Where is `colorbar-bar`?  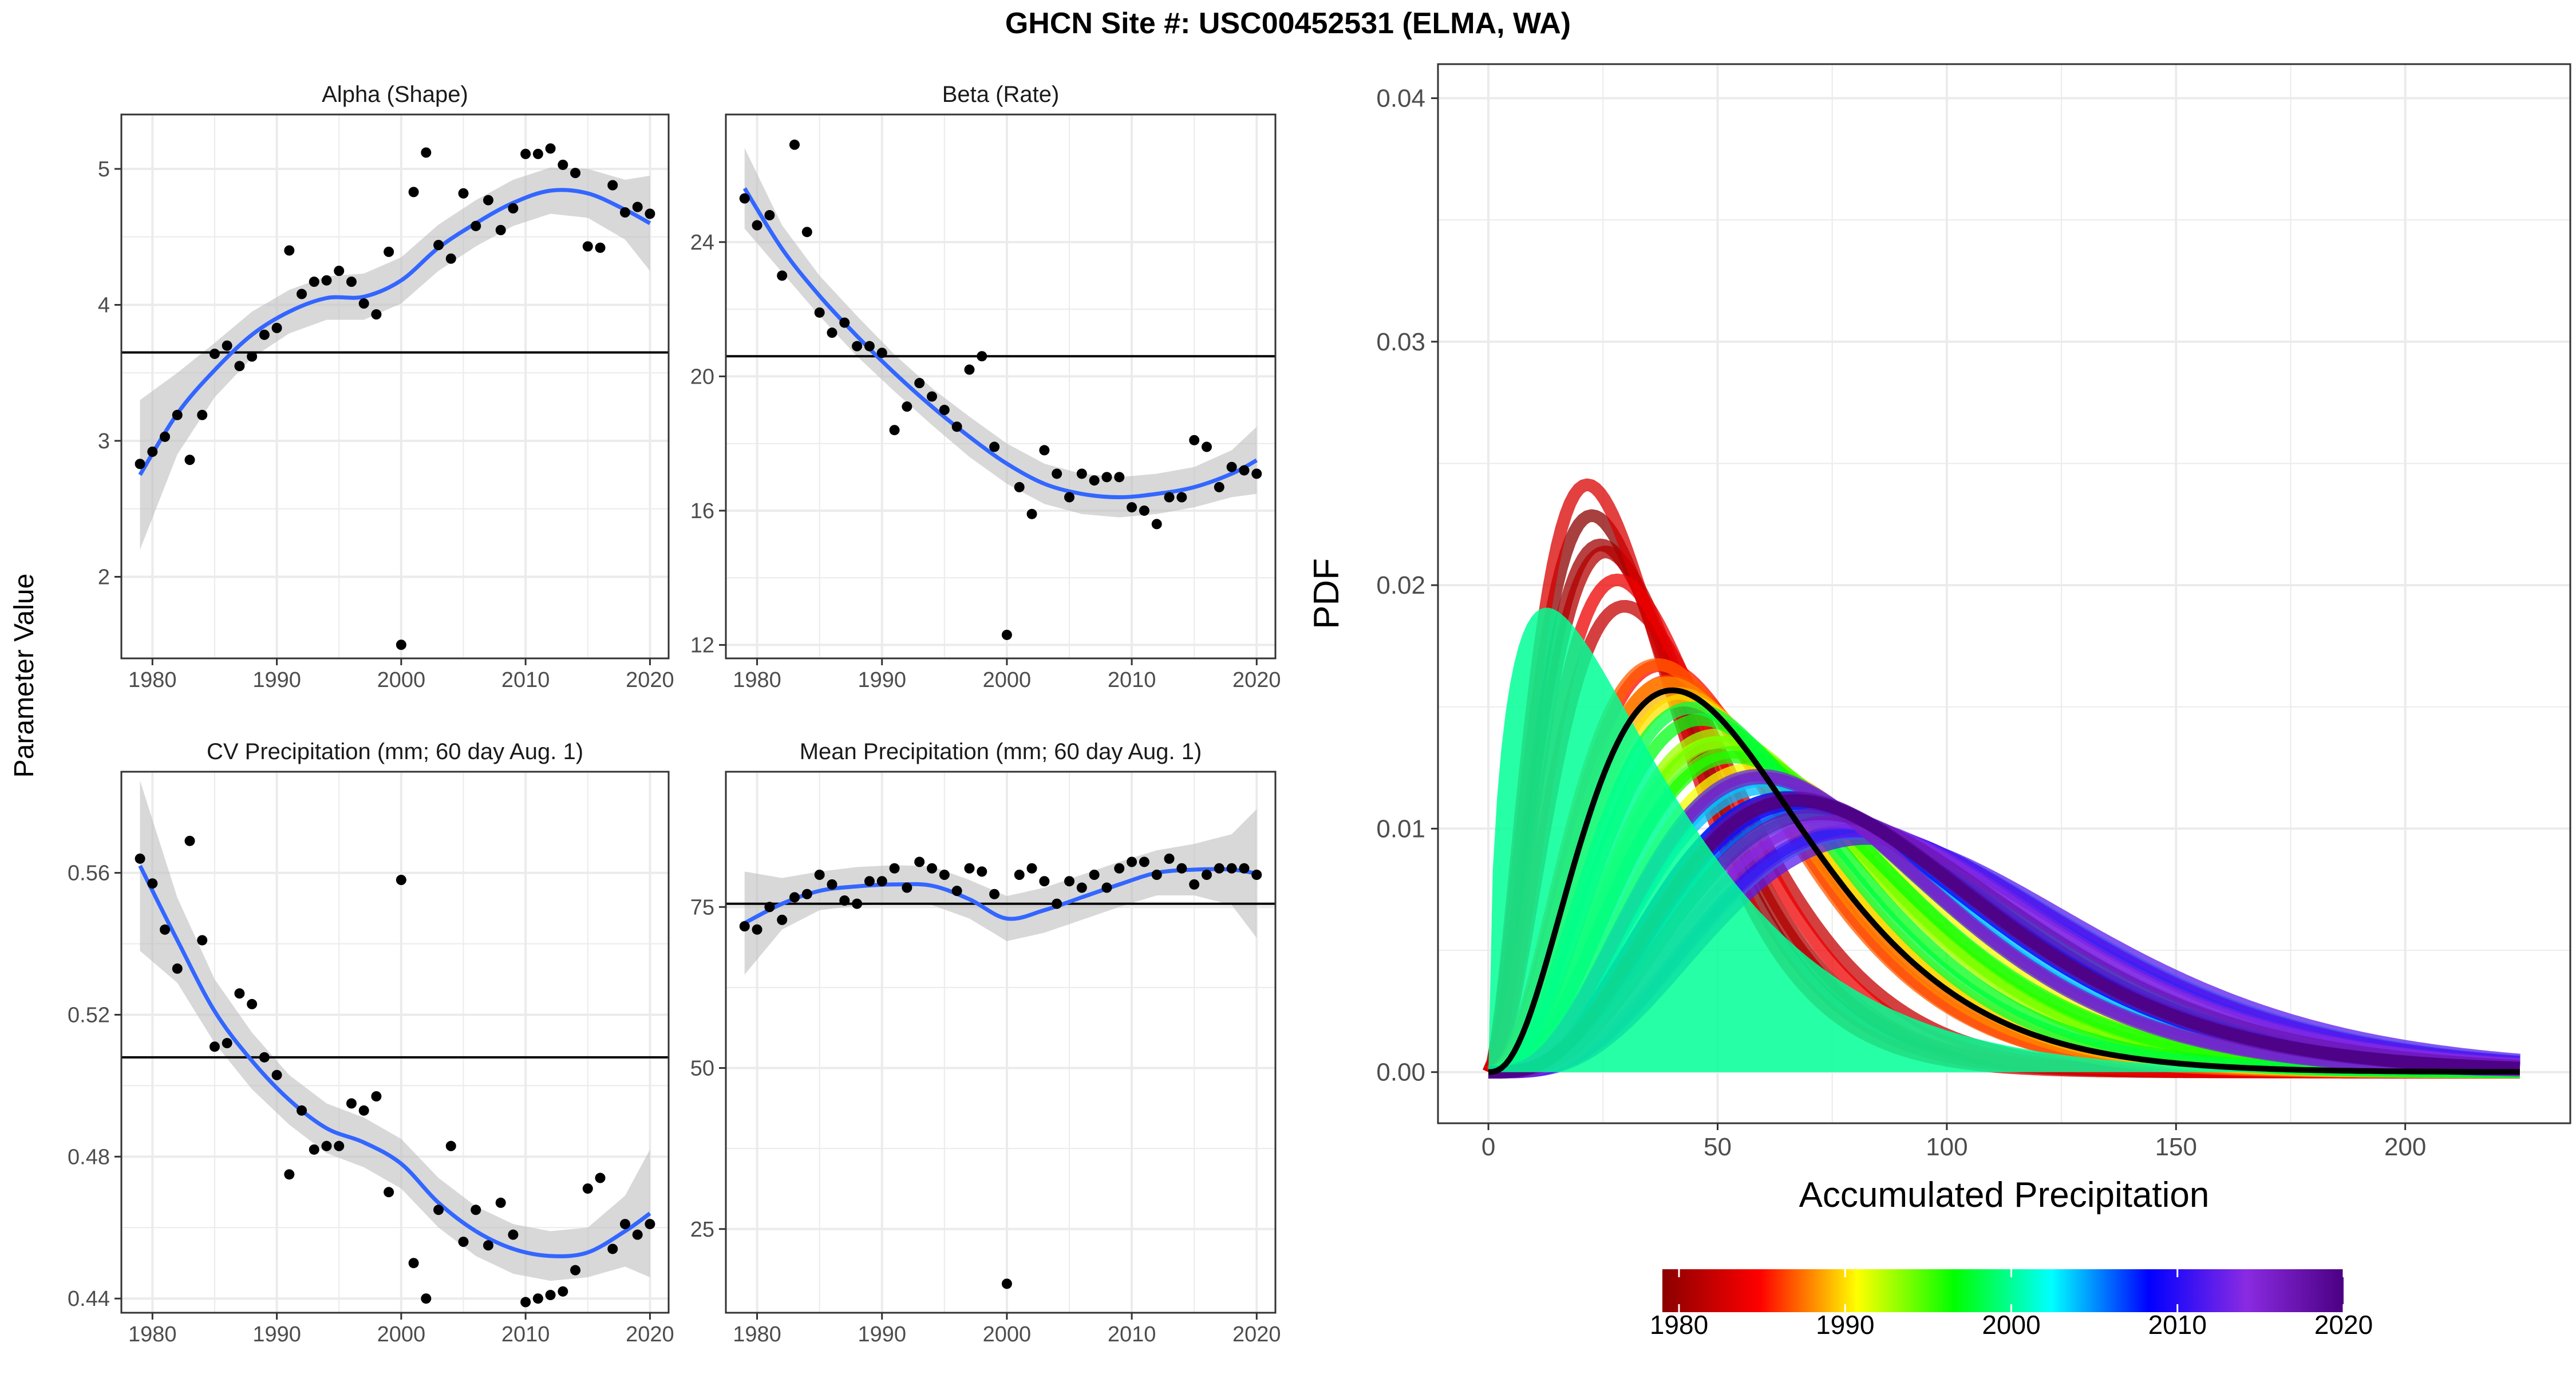 colorbar-bar is located at coordinates (2003, 1290).